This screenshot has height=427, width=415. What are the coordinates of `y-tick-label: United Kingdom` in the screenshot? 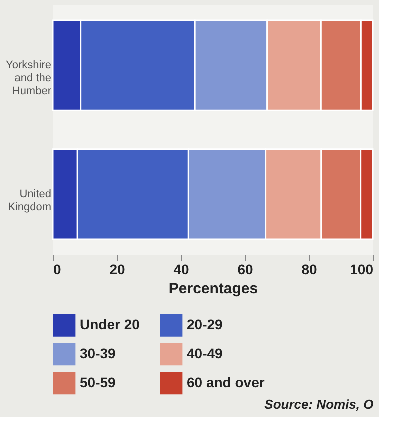 It's located at (30, 201).